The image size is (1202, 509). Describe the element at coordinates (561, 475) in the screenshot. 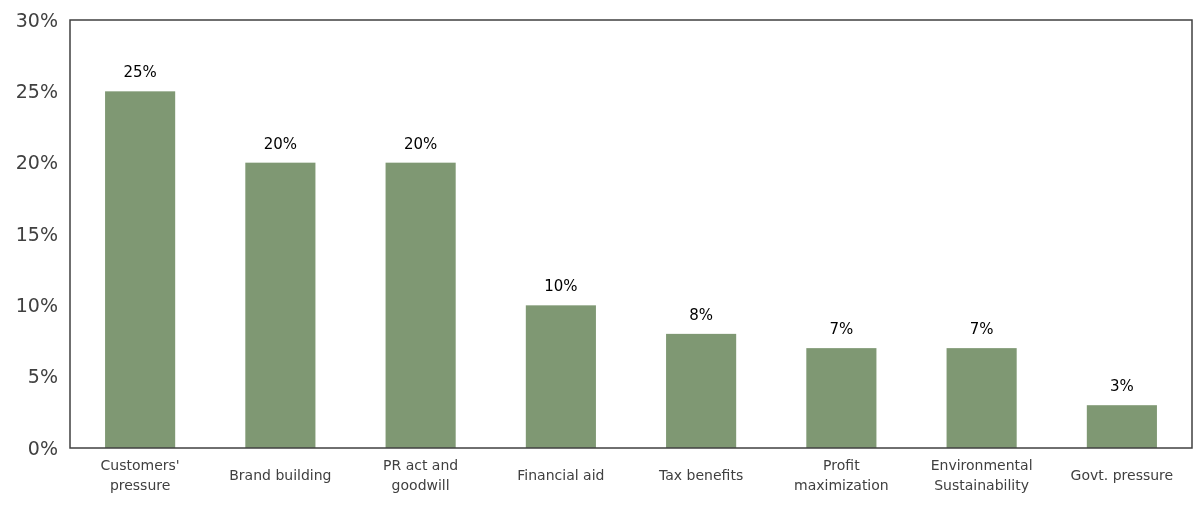

I see `x-tick-label: Financial aid` at that location.